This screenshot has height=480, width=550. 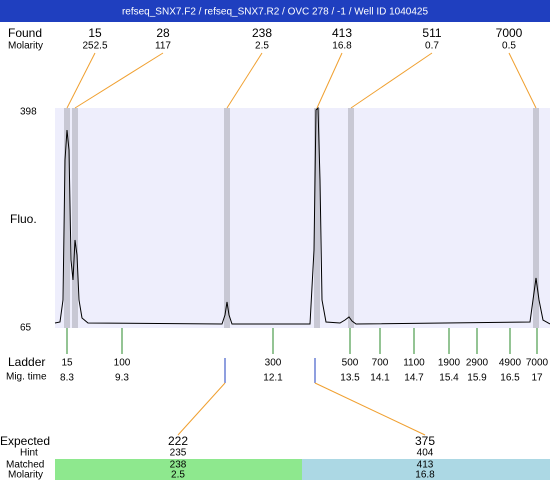 I want to click on mig-time: 16.5, so click(x=510, y=378).